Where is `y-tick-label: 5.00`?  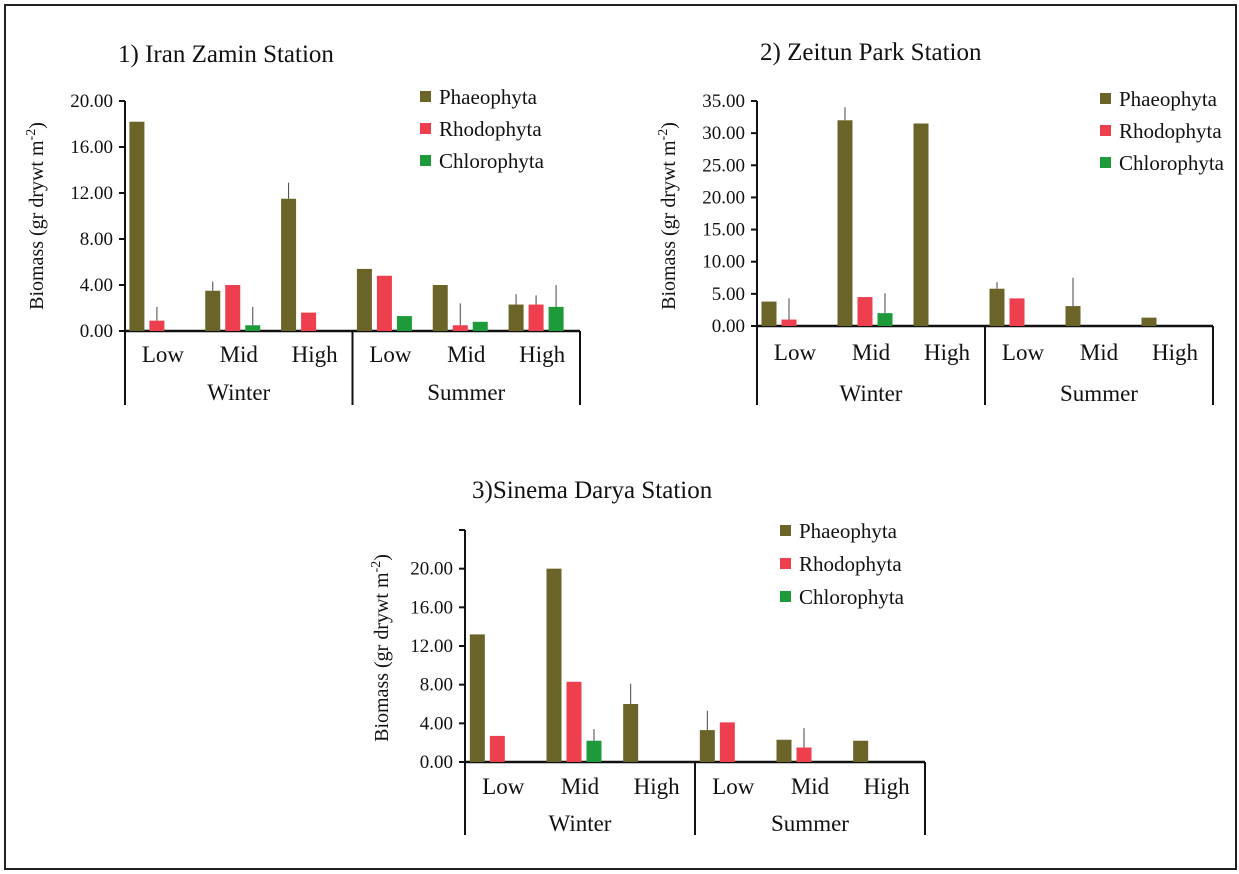 y-tick-label: 5.00 is located at coordinates (728, 294).